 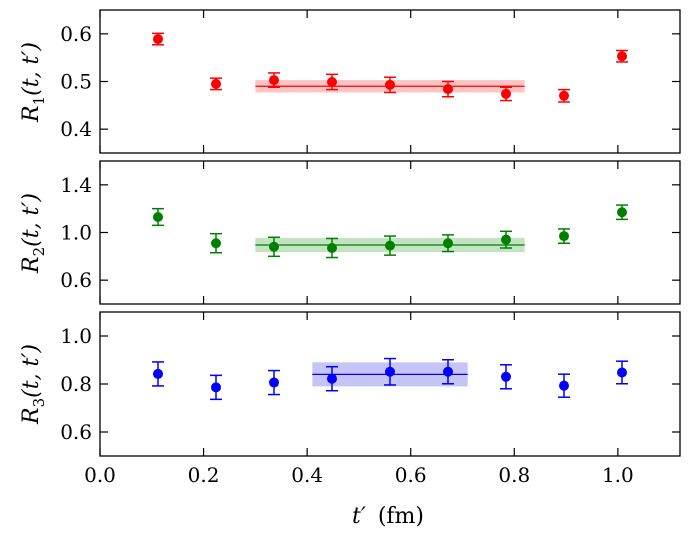 What do you see at coordinates (33, 384) in the screenshot?
I see `ylabel-r3: R3(t, t′)` at bounding box center [33, 384].